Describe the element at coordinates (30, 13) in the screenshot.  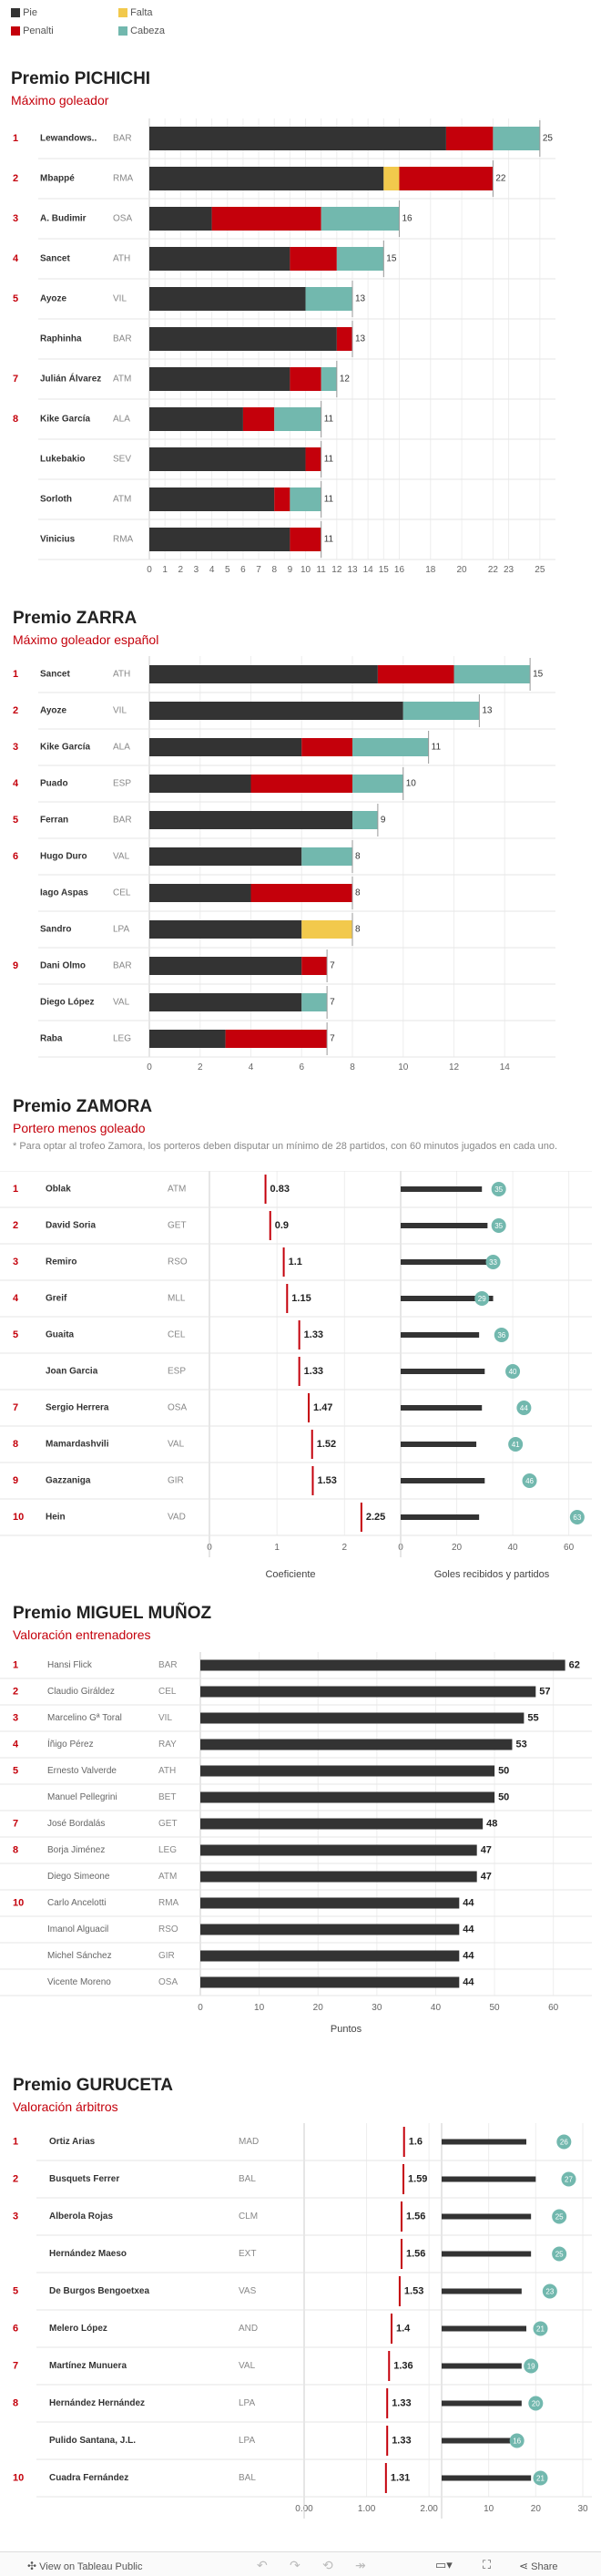
I see `legend-label-pie: Pie` at that location.